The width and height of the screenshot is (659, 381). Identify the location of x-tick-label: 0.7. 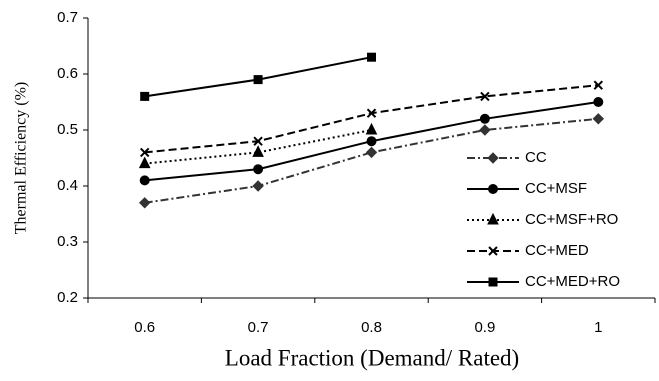
(258, 327).